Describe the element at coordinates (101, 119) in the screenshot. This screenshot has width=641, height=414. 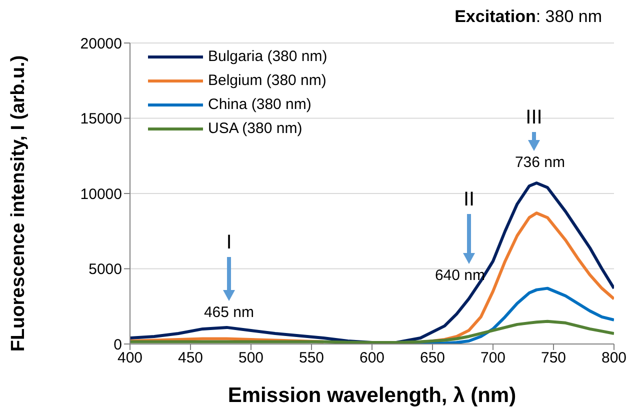
I see `y-tick-label: 15000` at that location.